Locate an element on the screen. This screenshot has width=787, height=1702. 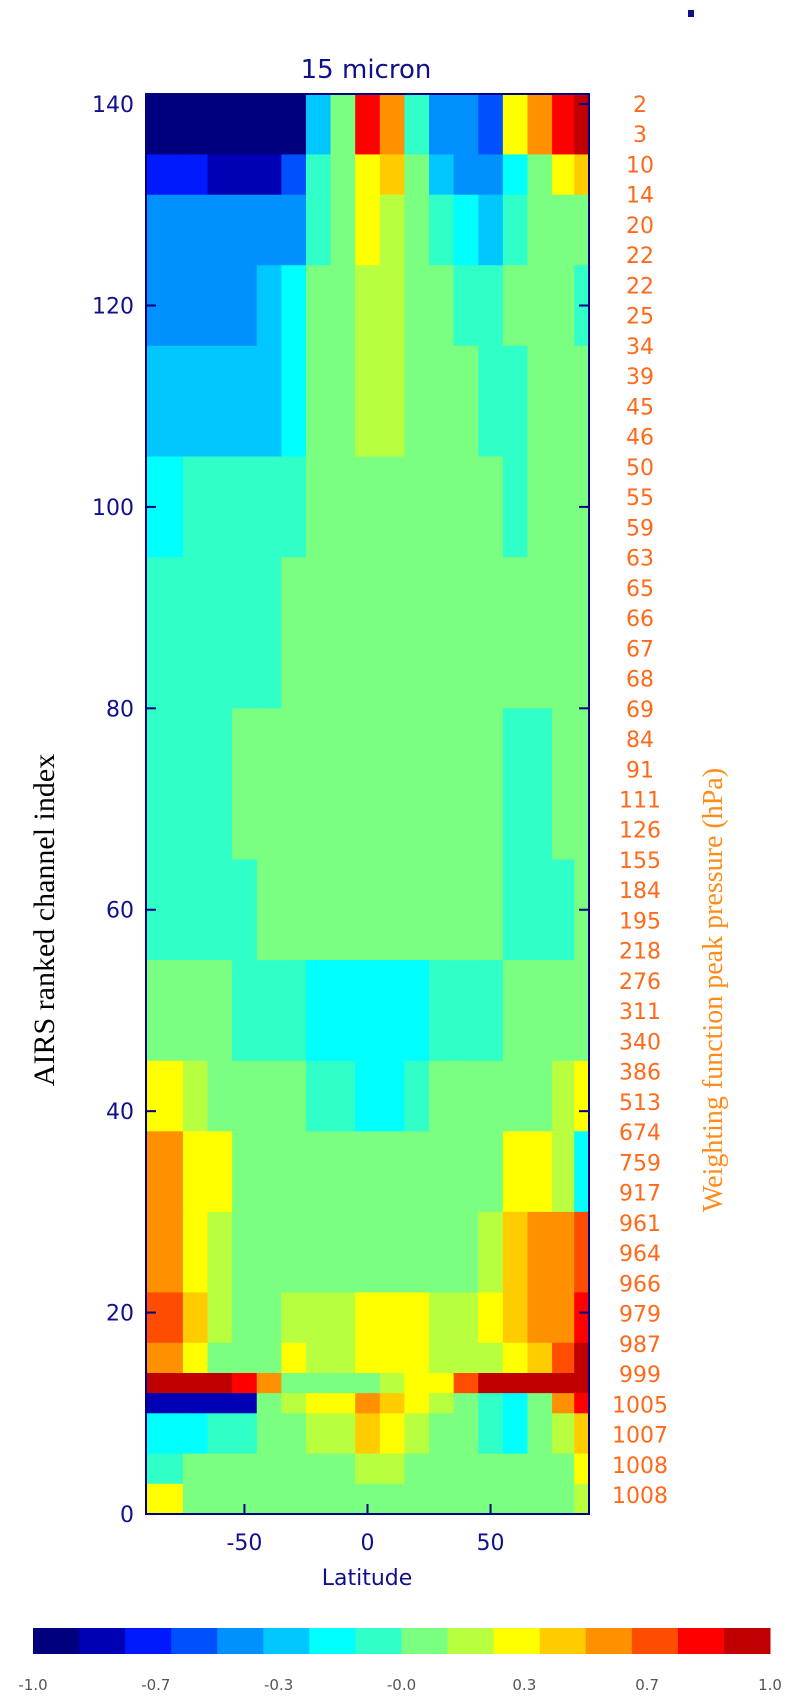
pressure-label: 66 is located at coordinates (640, 619).